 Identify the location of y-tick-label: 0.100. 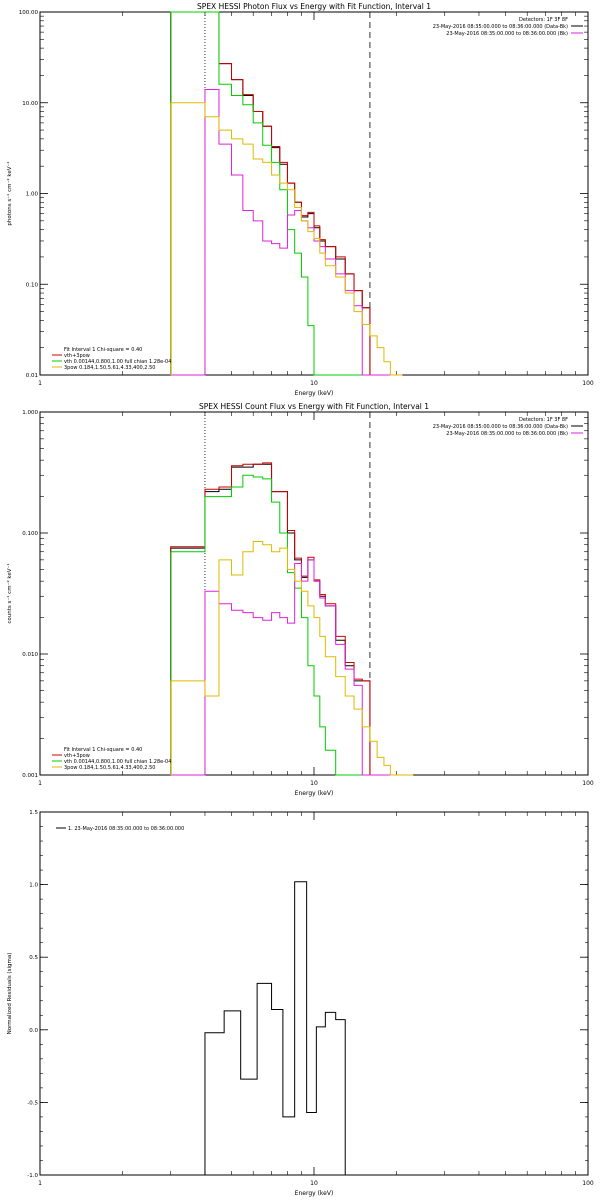
(30, 534).